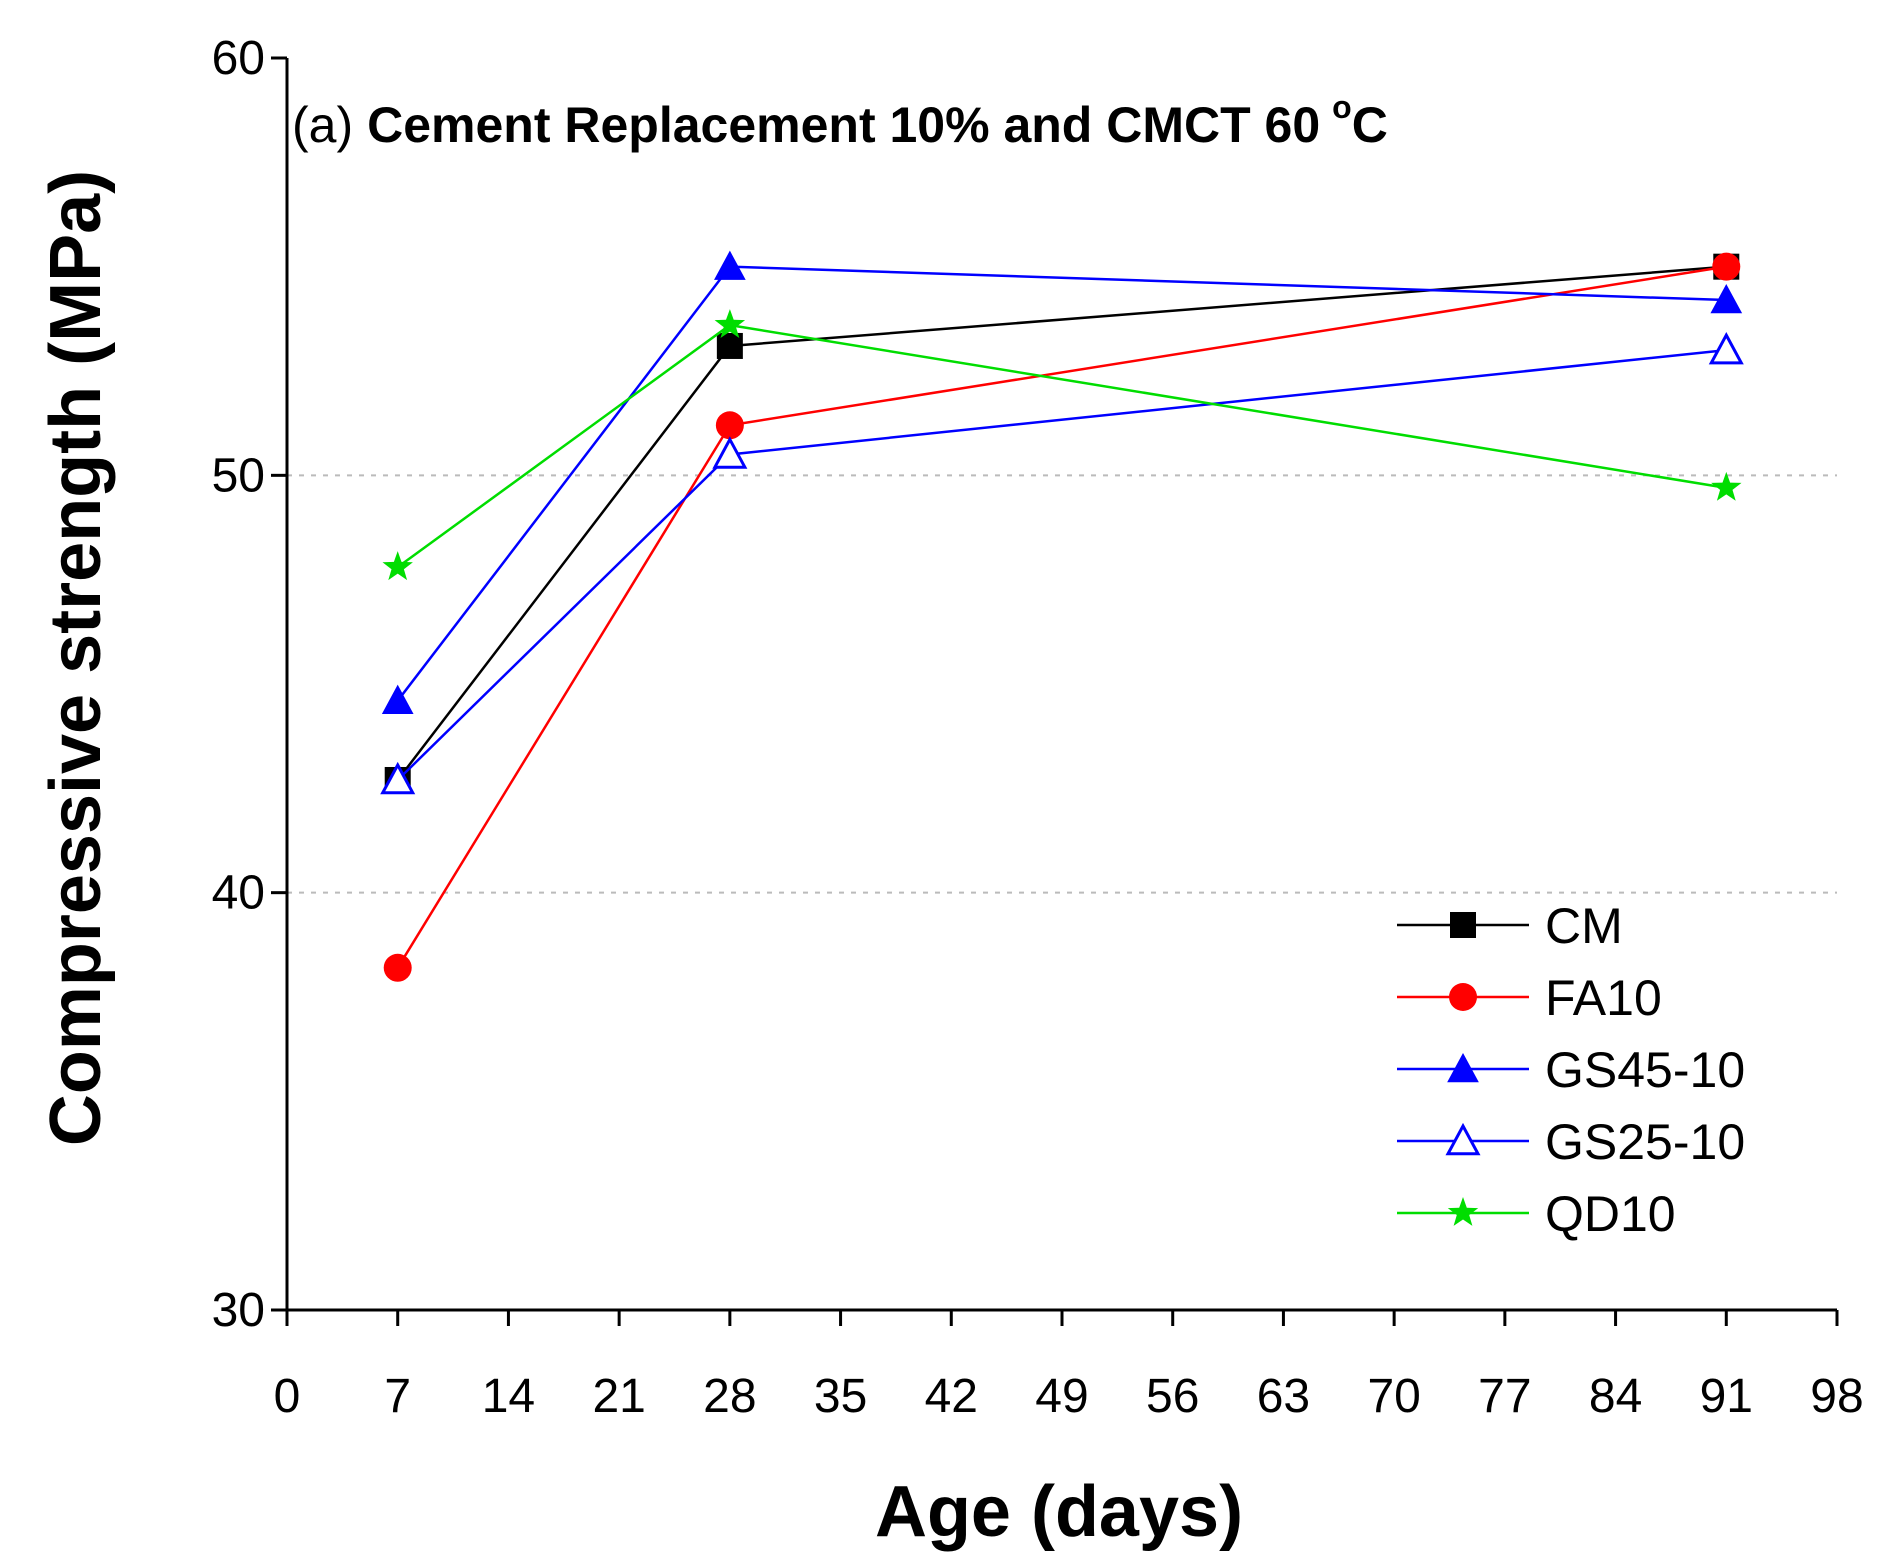  Describe the element at coordinates (1393, 1396) in the screenshot. I see `x-tick-label-70: 70` at that location.